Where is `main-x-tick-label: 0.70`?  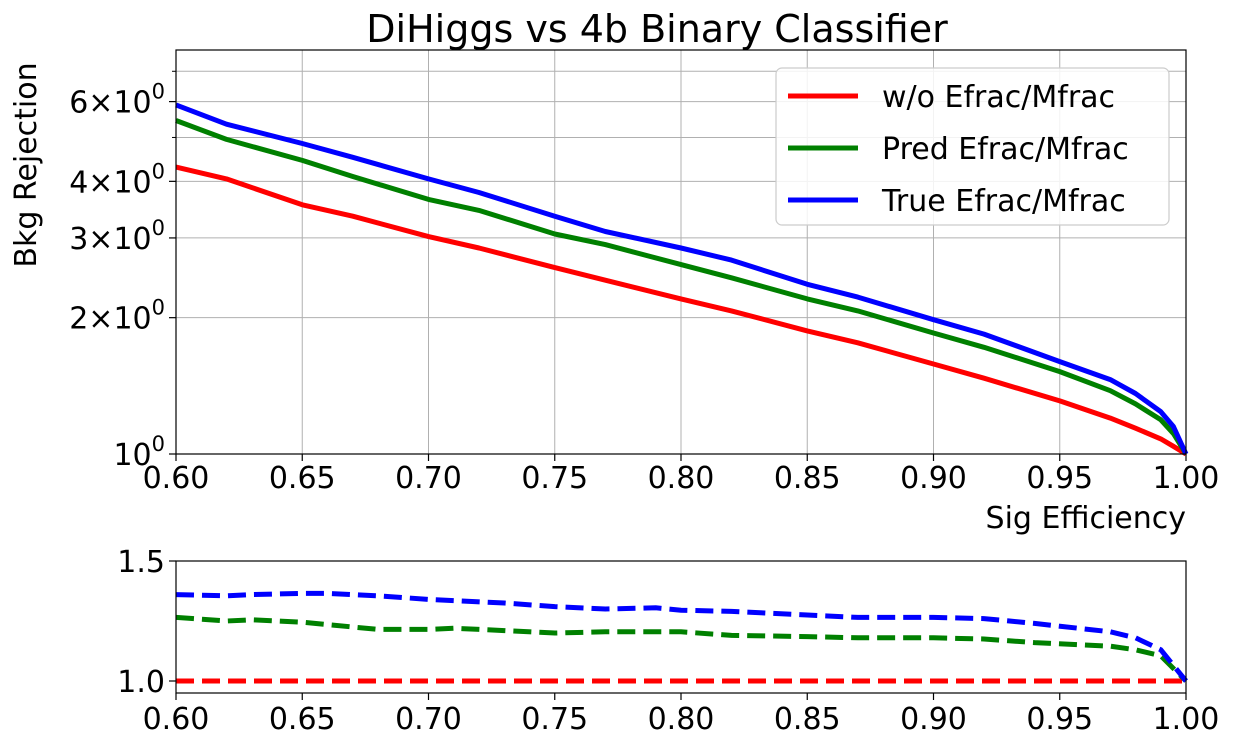 main-x-tick-label: 0.70 is located at coordinates (428, 478).